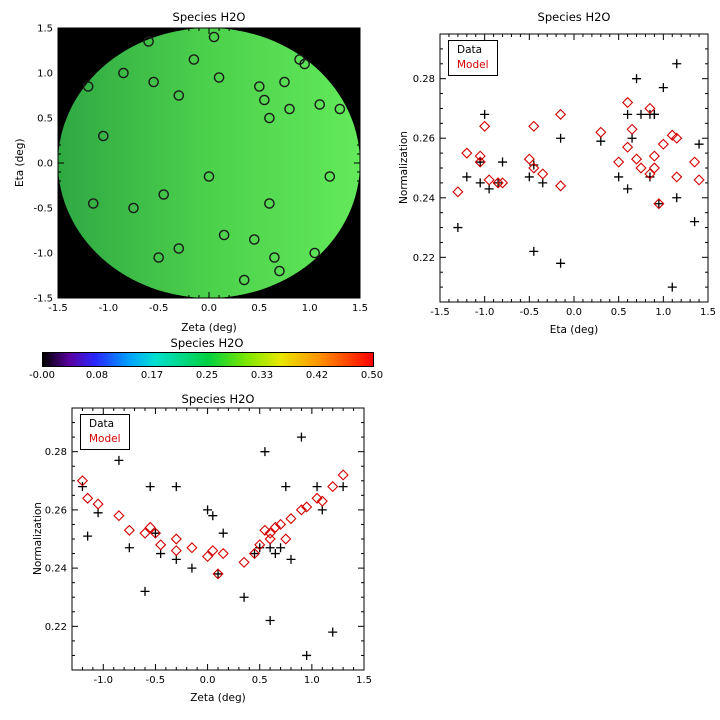 The height and width of the screenshot is (720, 720). Describe the element at coordinates (218, 698) in the screenshot. I see `zeta-scatter-xaxis-label: Zeta (deg)` at that location.